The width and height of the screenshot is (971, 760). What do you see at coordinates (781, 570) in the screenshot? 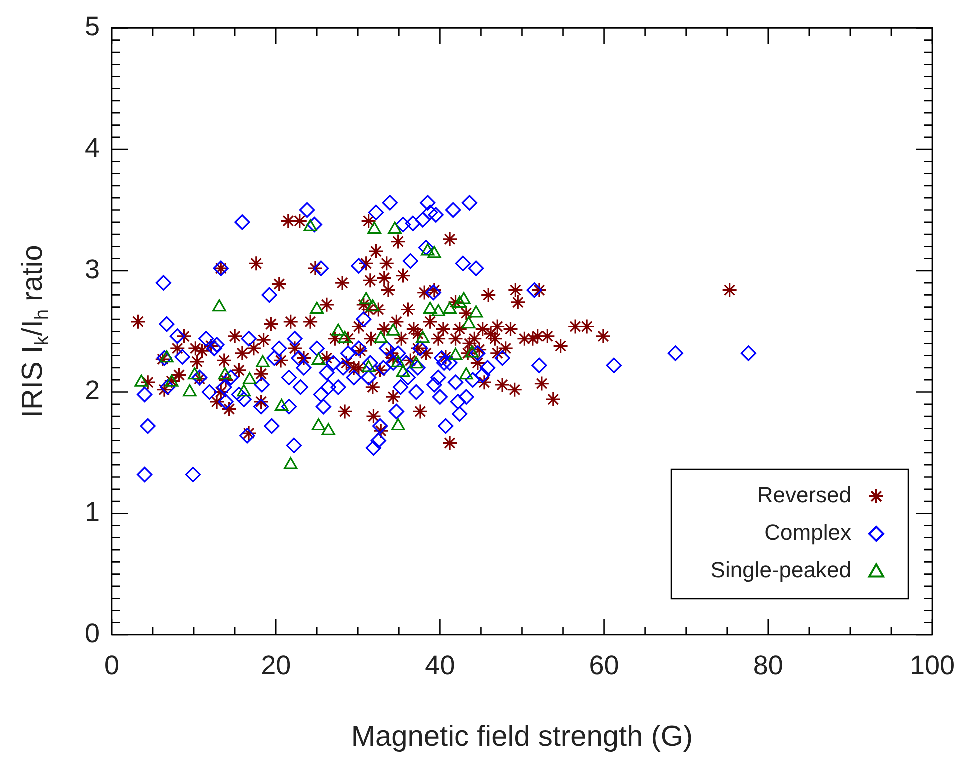
I see `legend-label: Single-peaked` at bounding box center [781, 570].